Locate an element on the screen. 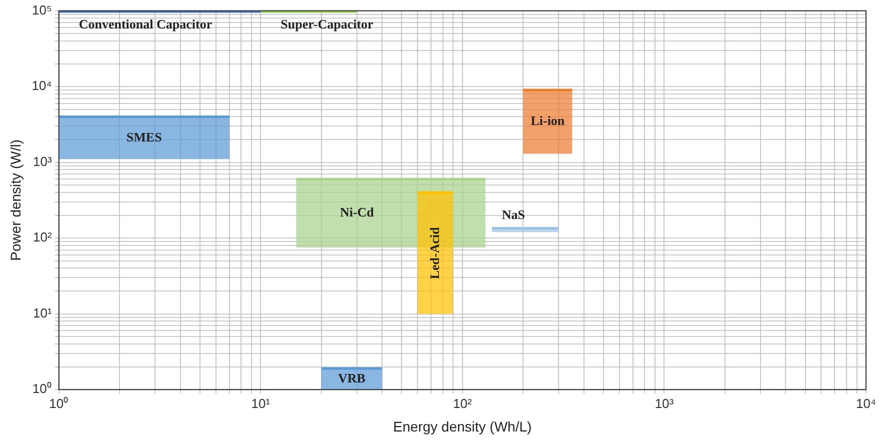 The width and height of the screenshot is (888, 442). x-tick-label: 10¹ is located at coordinates (261, 403).